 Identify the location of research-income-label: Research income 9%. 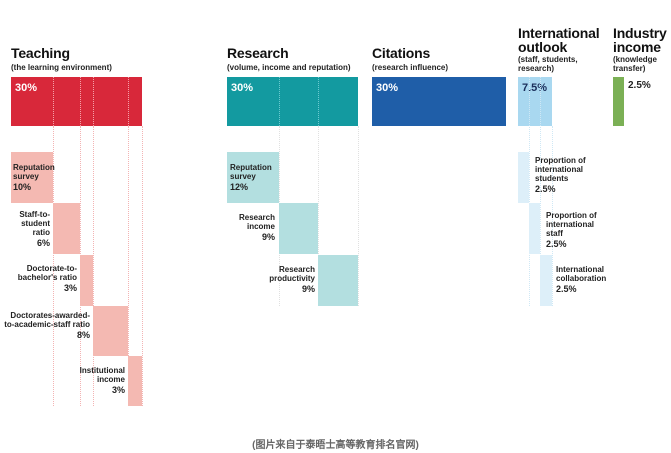
(251, 227).